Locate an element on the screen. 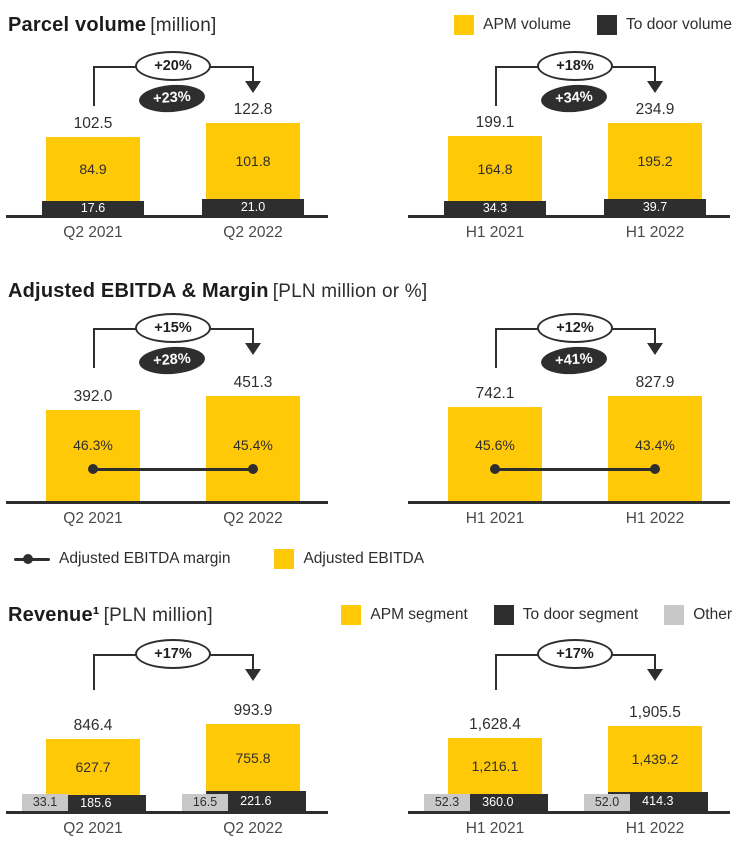 The image size is (740, 843). bar-segment-other: 16.5 is located at coordinates (205, 802).